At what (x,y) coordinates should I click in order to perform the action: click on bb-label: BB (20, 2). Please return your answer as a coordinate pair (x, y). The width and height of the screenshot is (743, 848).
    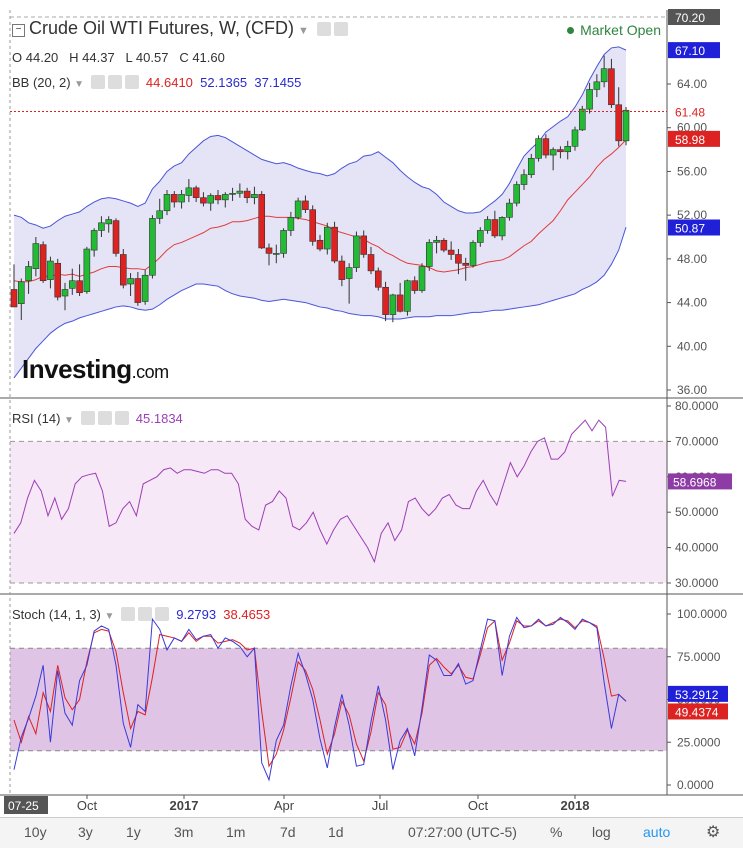
    Looking at the image, I should click on (41, 82).